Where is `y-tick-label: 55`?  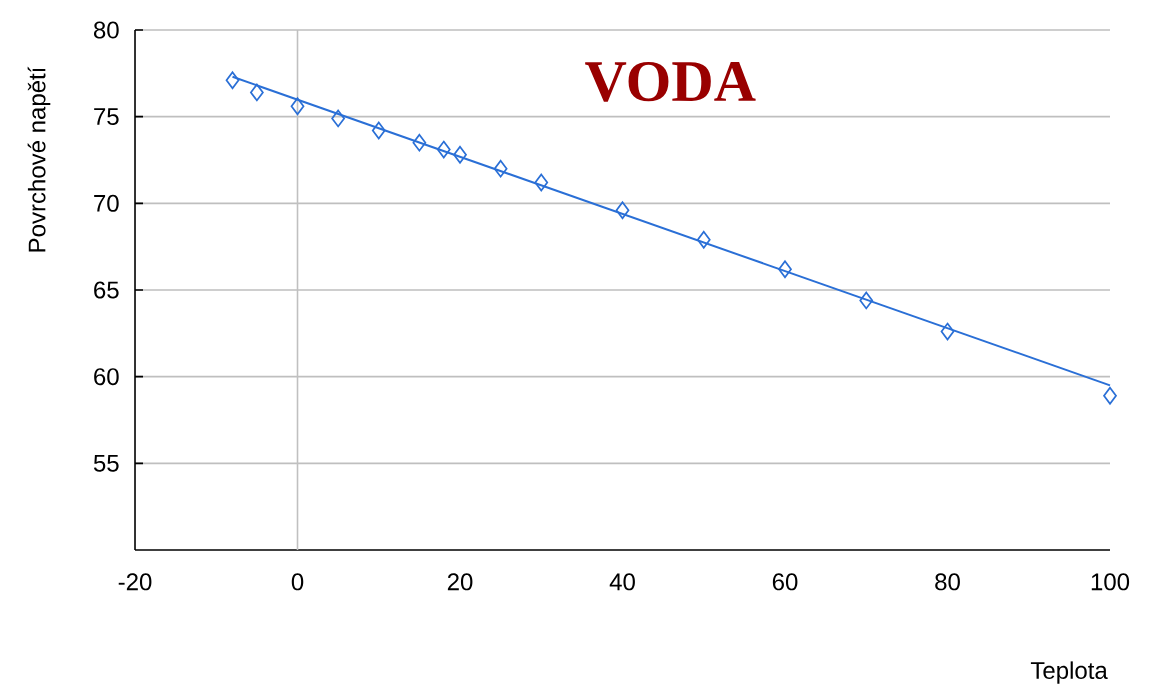
y-tick-label: 55 is located at coordinates (106, 463).